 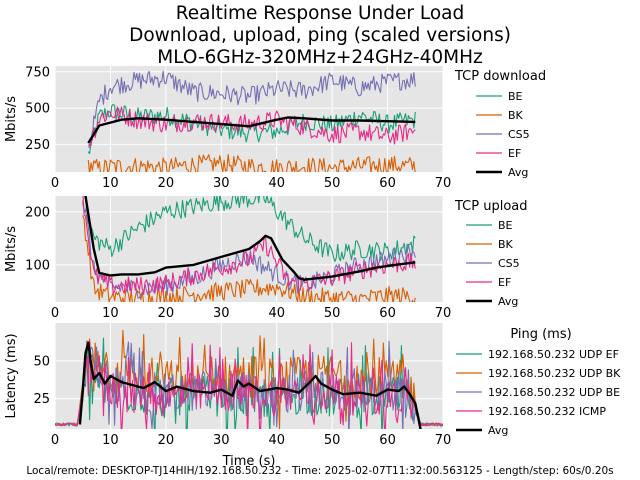 What do you see at coordinates (554, 392) in the screenshot?
I see `legend-label: 192.168.50.232 UDP BE` at bounding box center [554, 392].